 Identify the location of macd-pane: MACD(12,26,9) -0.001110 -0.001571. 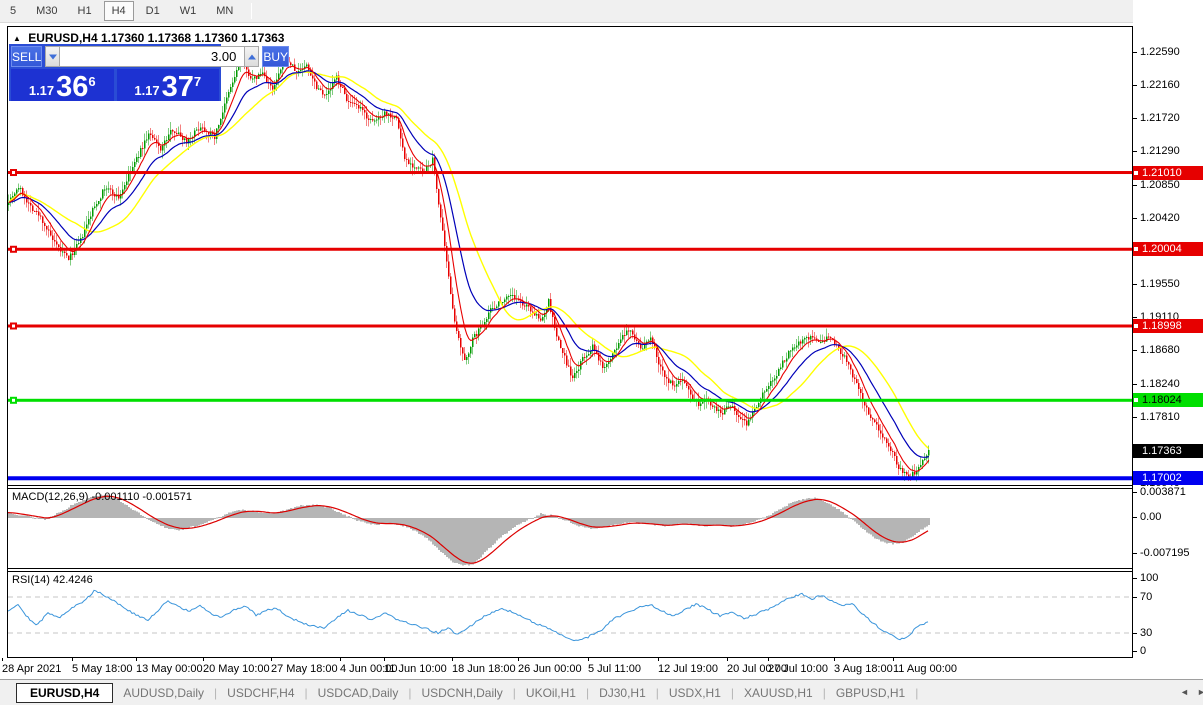
(570, 528).